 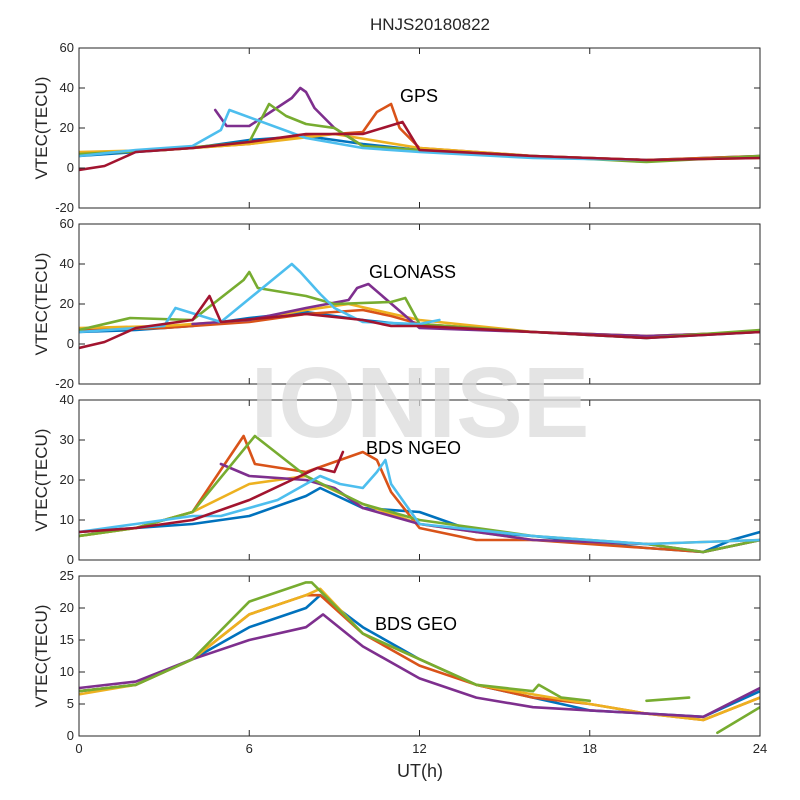 What do you see at coordinates (67, 575) in the screenshot?
I see `y-tick-label: 25` at bounding box center [67, 575].